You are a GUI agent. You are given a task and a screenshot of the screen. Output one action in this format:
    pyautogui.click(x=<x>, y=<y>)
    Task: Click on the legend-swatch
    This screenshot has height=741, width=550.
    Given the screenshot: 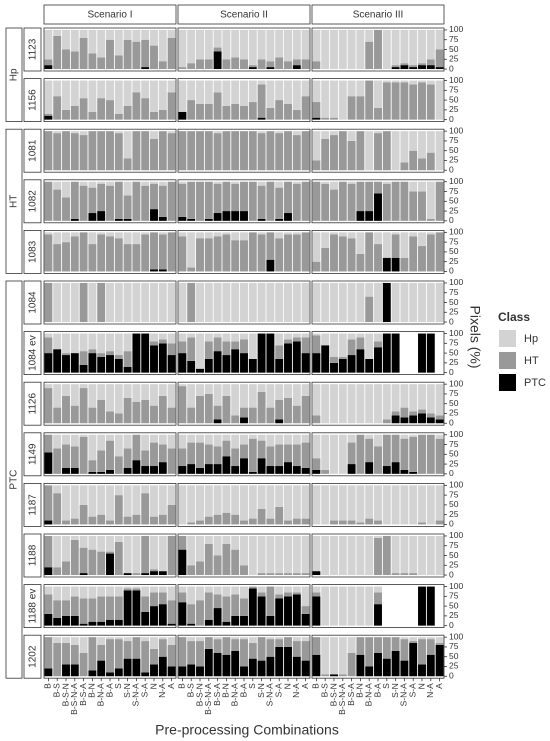 What is the action you would take?
    pyautogui.click(x=507, y=360)
    